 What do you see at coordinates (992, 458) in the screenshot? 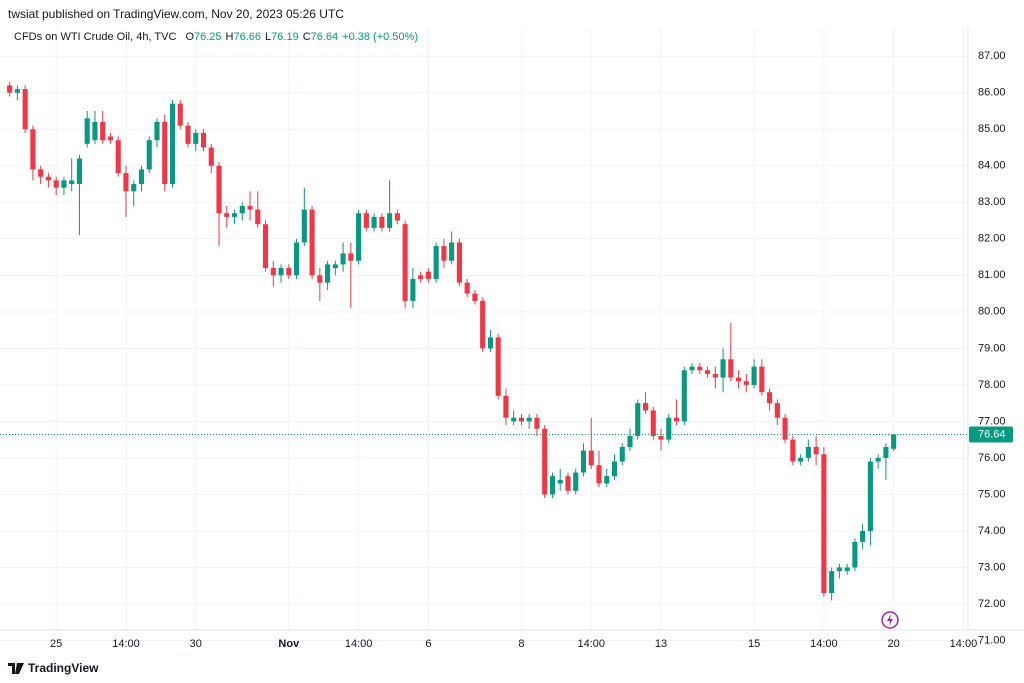
I see `y-tick-label: 76.00` at bounding box center [992, 458].